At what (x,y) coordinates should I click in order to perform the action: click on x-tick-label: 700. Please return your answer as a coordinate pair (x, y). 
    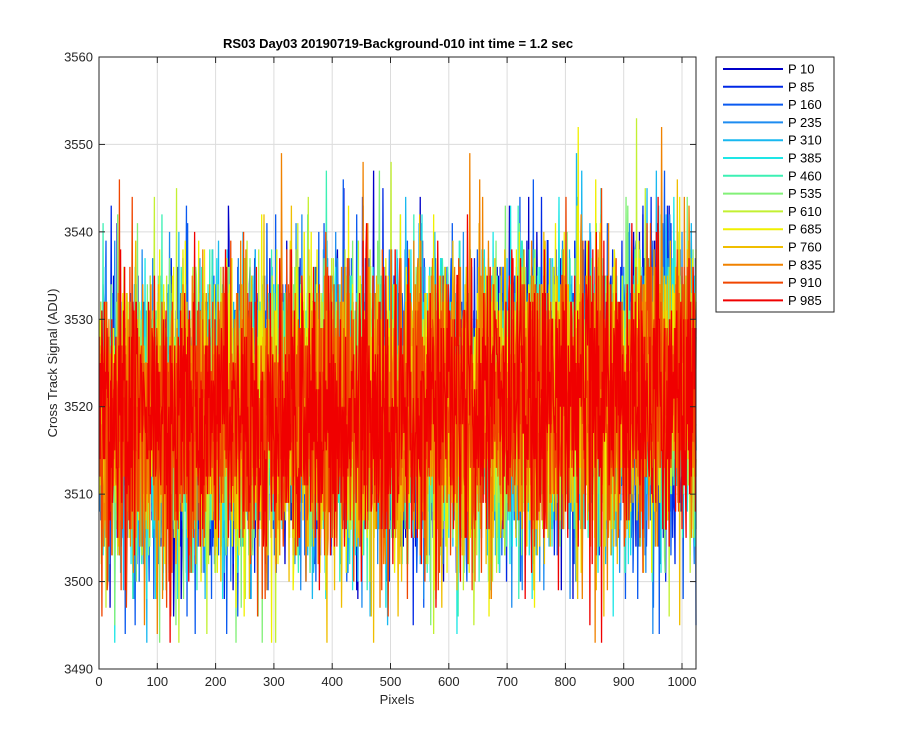
    Looking at the image, I should click on (507, 681).